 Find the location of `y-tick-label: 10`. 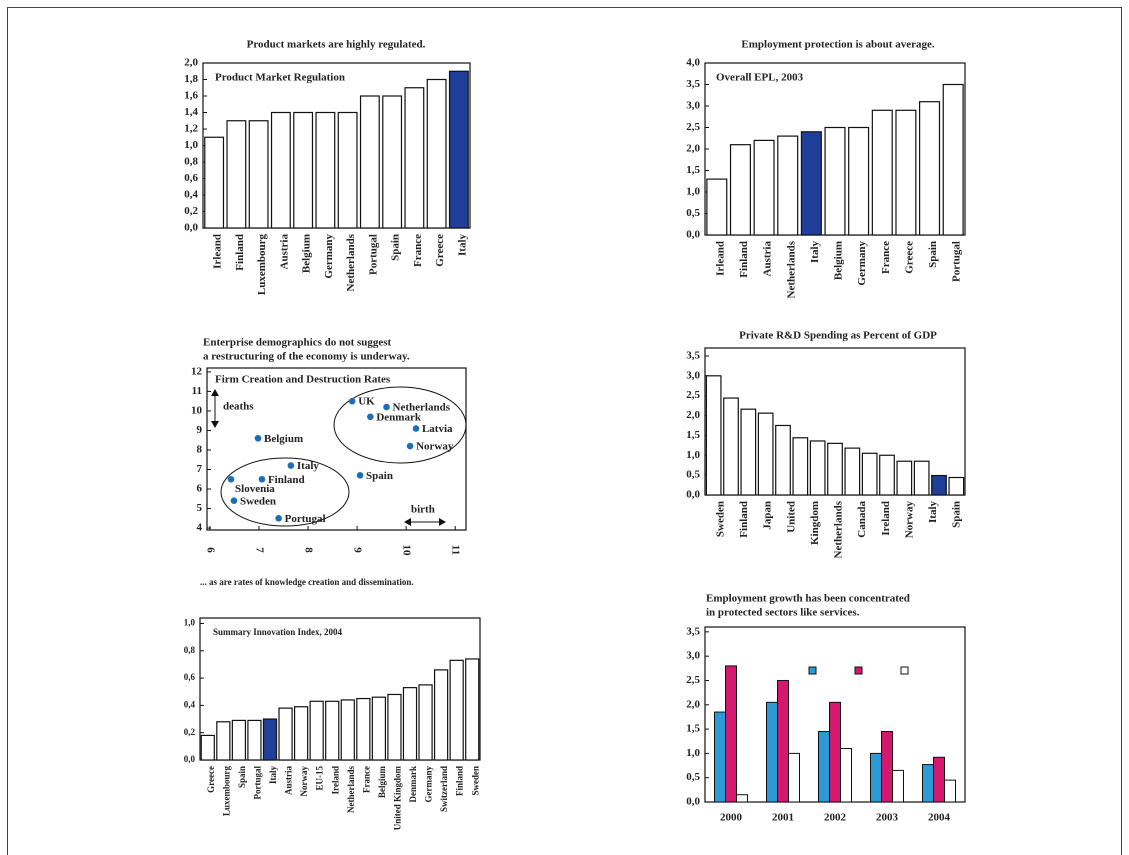

y-tick-label: 10 is located at coordinates (197, 410).